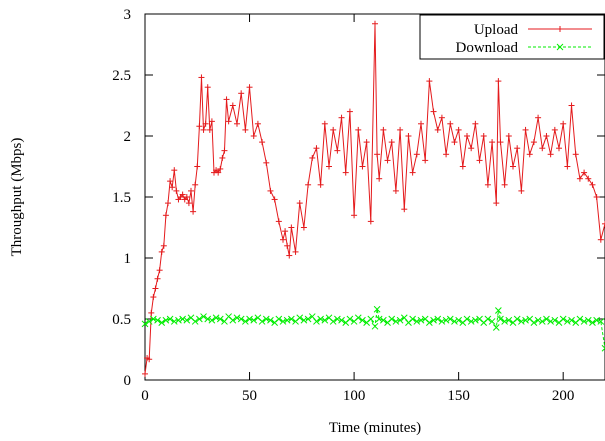 The image size is (605, 441). I want to click on x-tick-label: 0, so click(145, 396).